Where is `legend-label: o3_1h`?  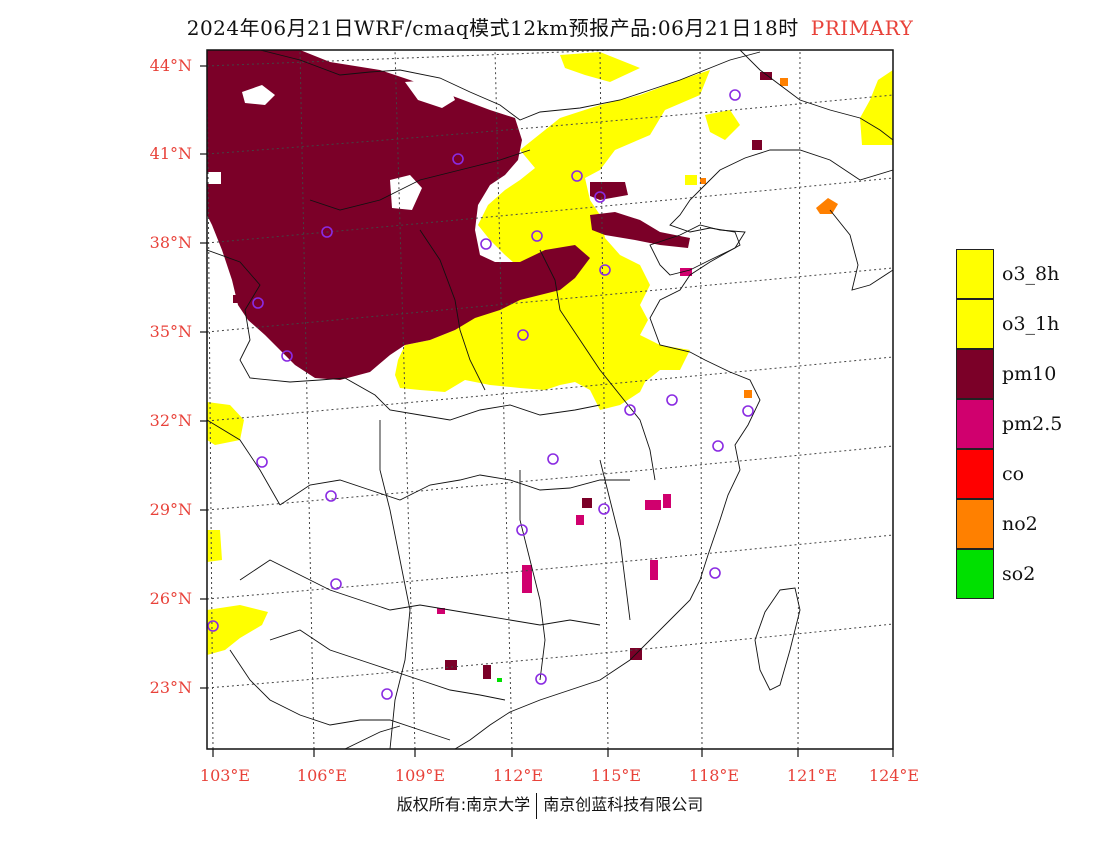 legend-label: o3_1h is located at coordinates (1031, 324).